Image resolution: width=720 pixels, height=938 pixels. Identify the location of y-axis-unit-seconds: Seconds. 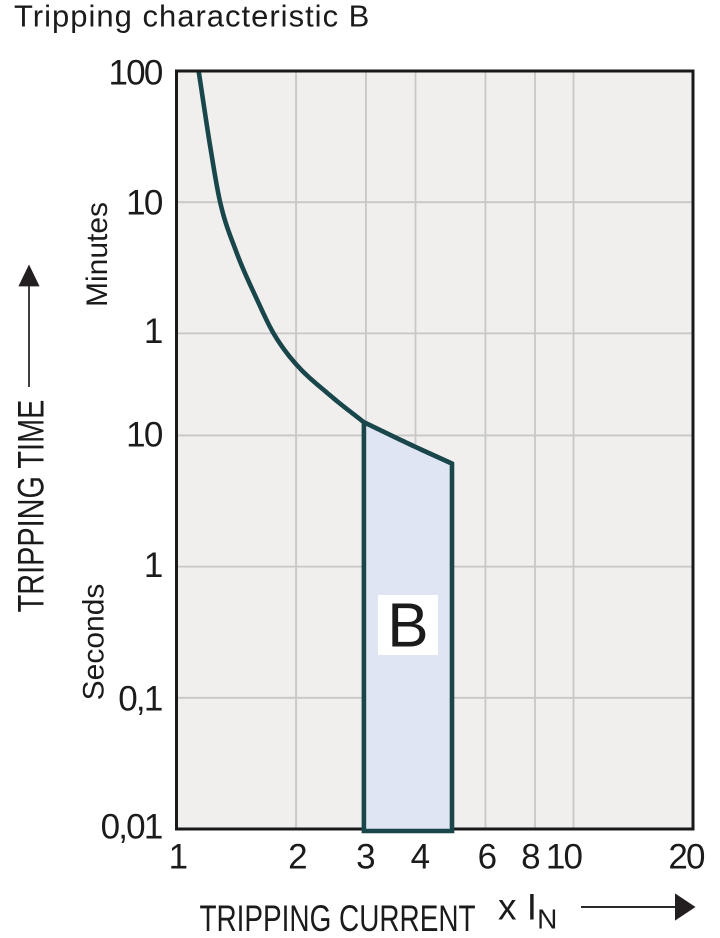
(94, 642).